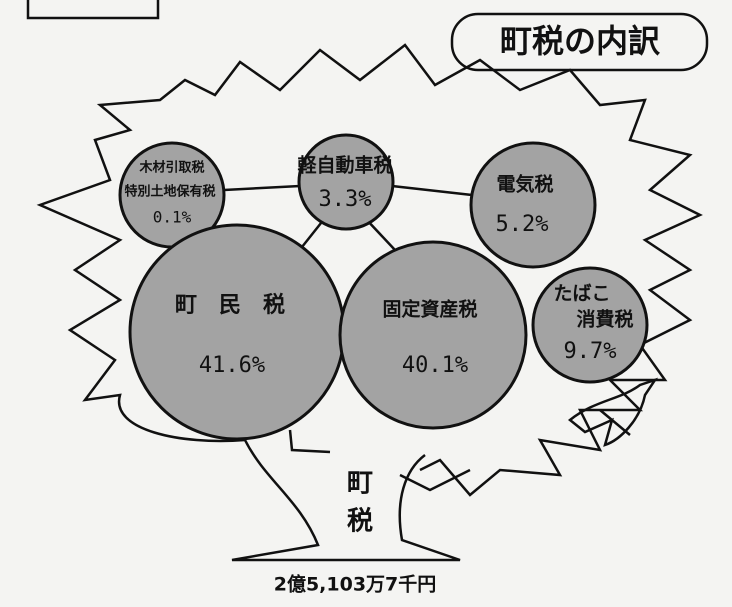 Image resolution: width=732 pixels, height=607 pixels. I want to click on node-label: 電気税, so click(524, 184).